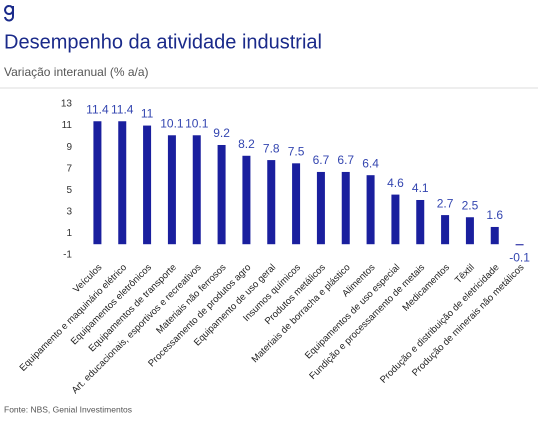 The width and height of the screenshot is (538, 424). I want to click on value-label: 4.1, so click(420, 188).